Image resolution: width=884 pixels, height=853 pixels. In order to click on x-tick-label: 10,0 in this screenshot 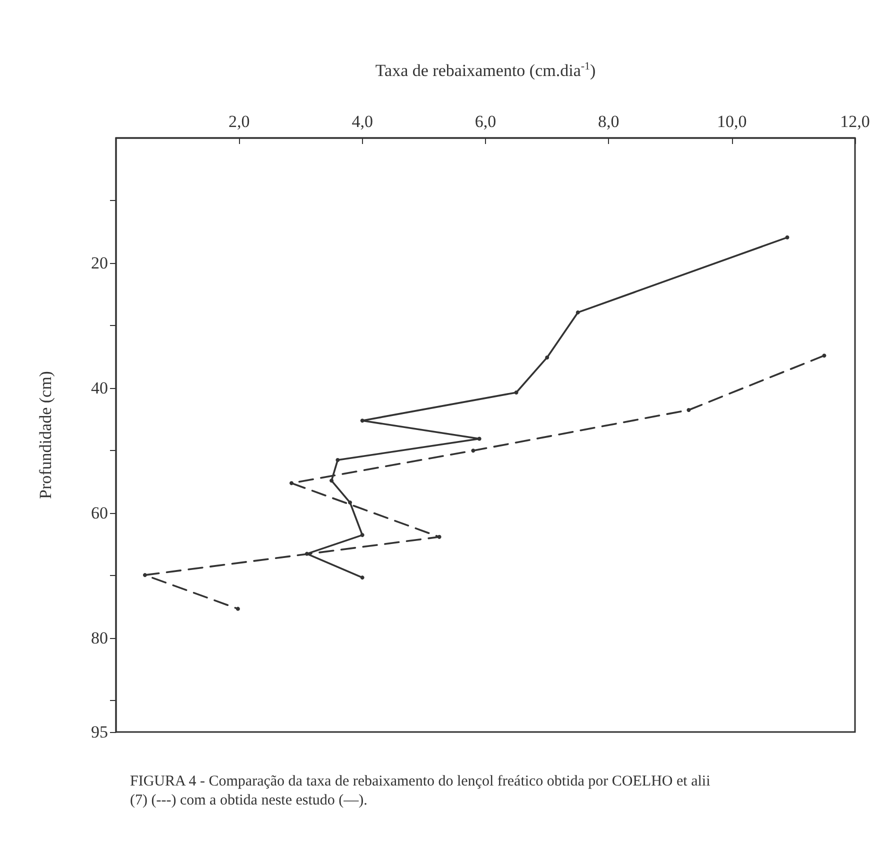, I will do `click(731, 121)`.